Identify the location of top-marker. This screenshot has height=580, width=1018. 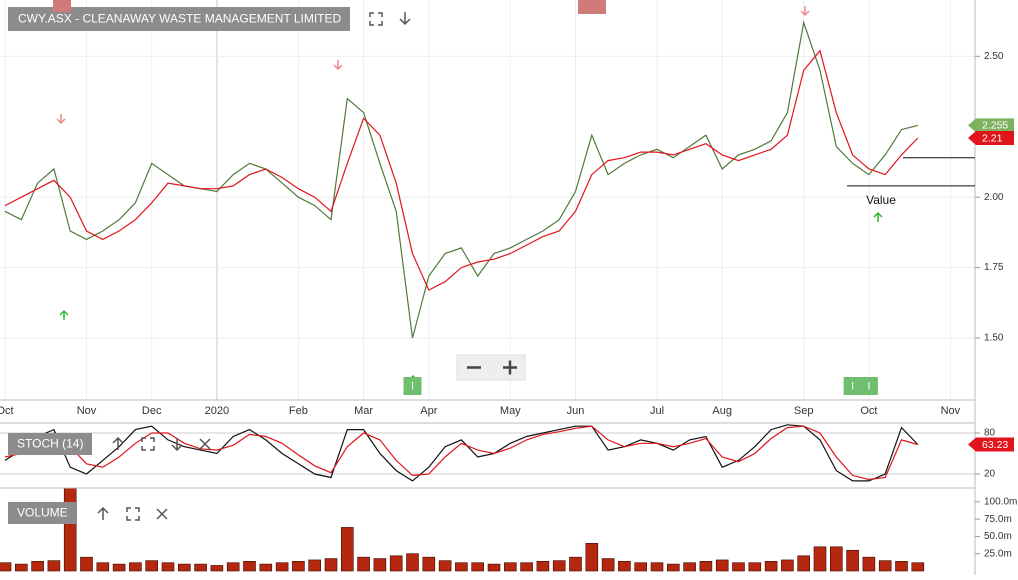
(592, 7).